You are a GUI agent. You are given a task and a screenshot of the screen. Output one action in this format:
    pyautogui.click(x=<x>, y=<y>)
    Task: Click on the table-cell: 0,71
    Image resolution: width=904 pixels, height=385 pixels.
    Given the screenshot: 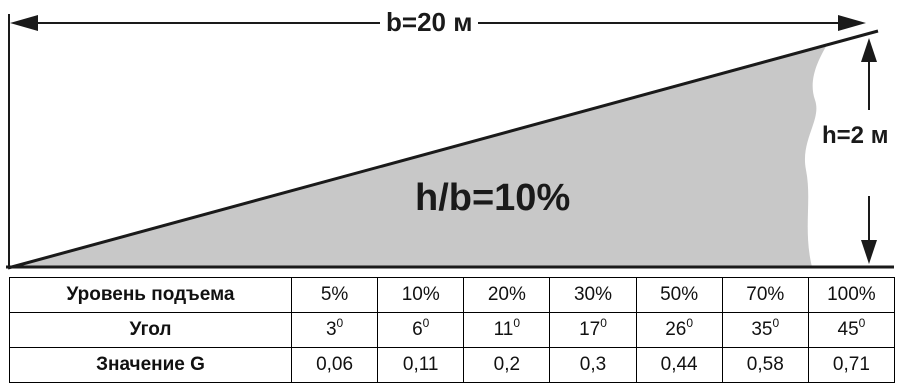 What is the action you would take?
    pyautogui.click(x=851, y=365)
    